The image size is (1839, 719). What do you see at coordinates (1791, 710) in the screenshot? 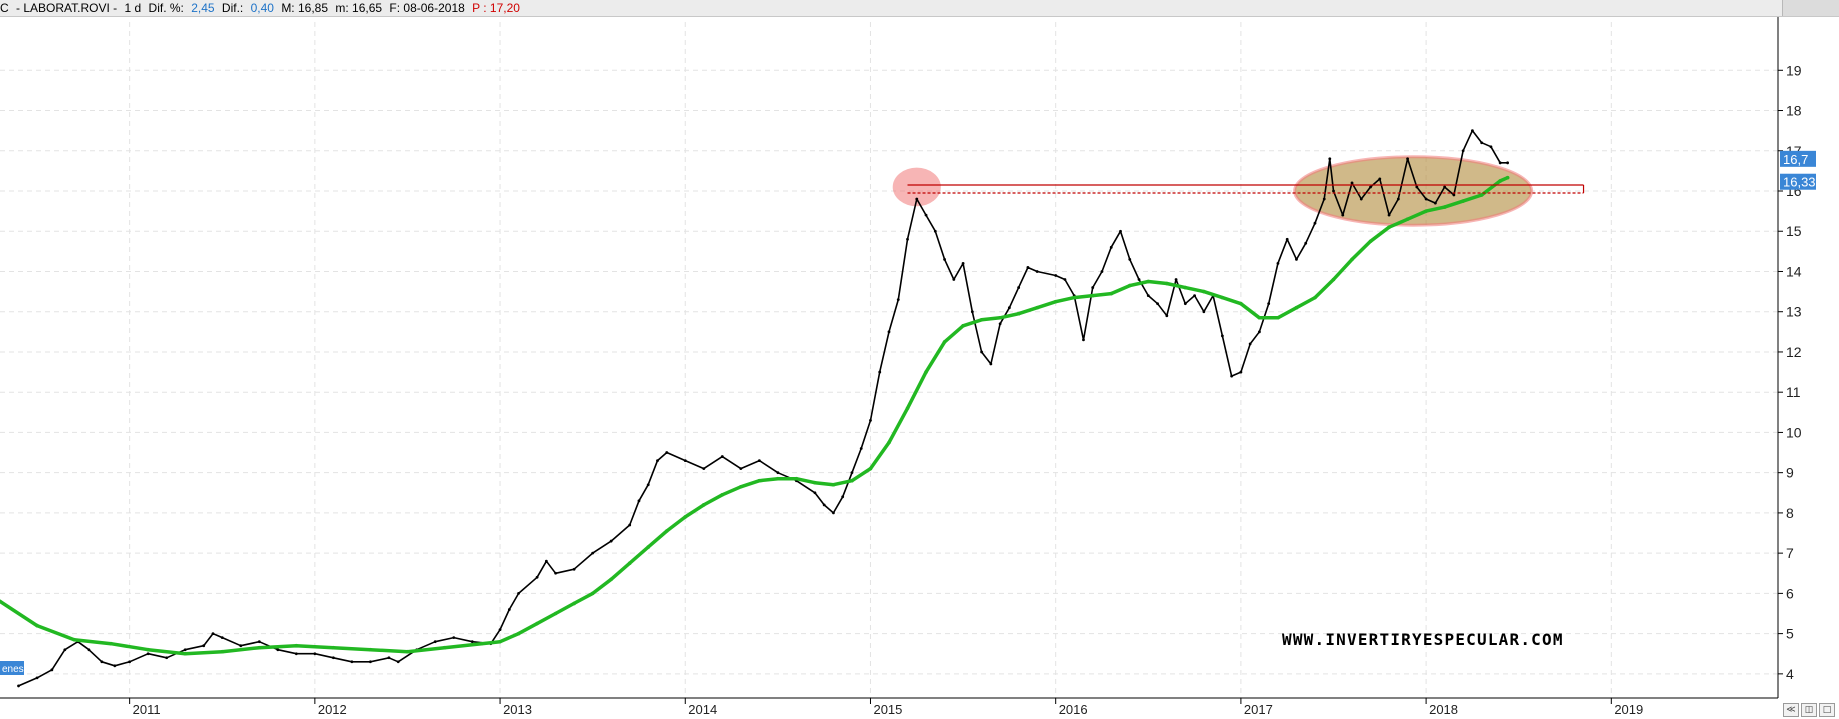
I see `scroll-left-icon: ≪` at bounding box center [1791, 710].